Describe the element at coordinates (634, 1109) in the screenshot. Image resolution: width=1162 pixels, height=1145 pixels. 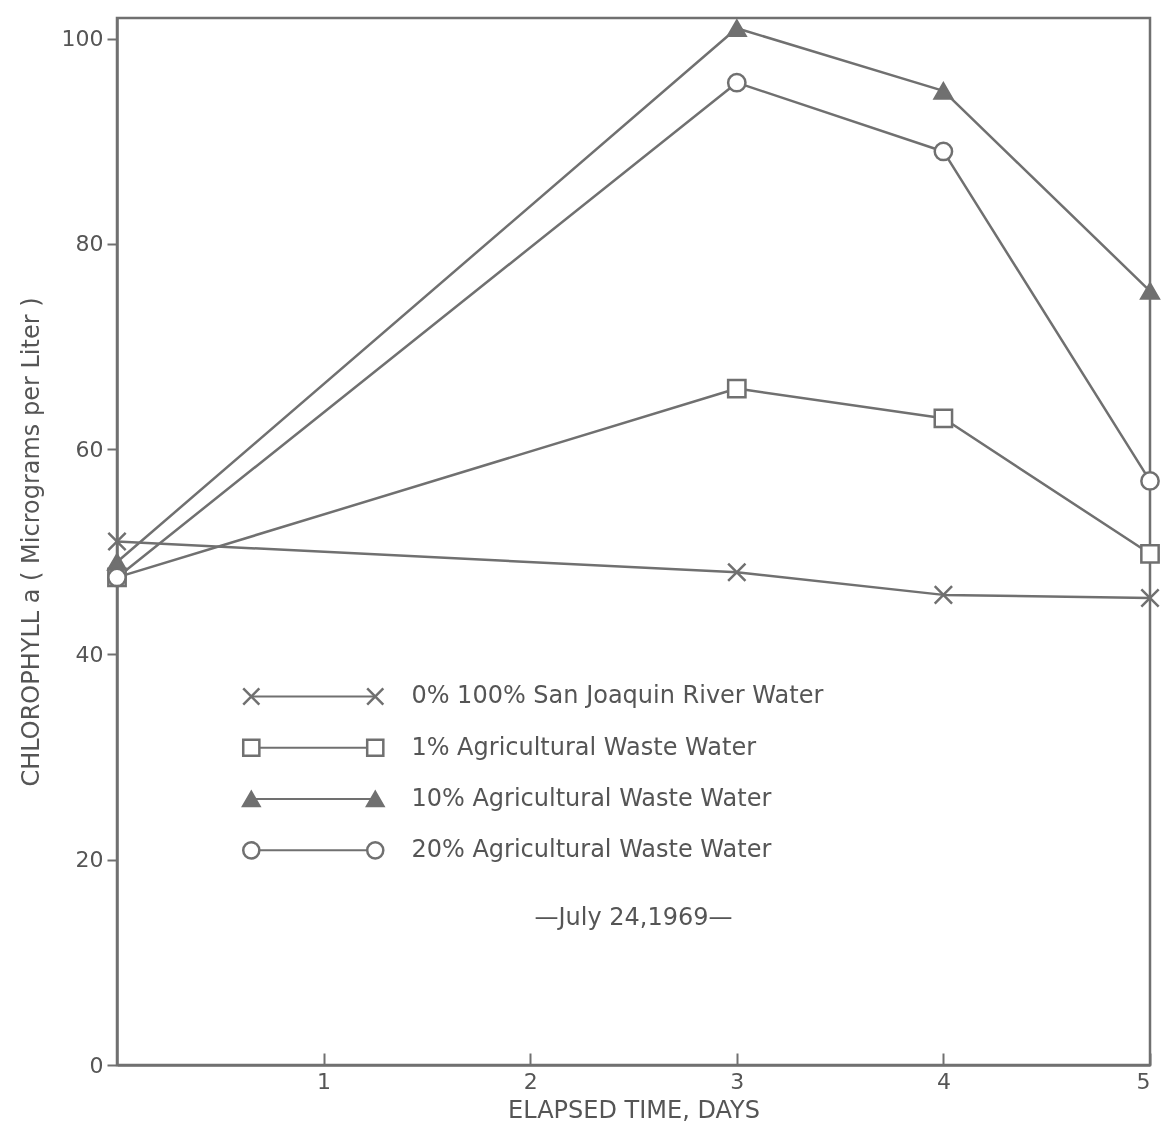
I see `x-axis-title: ELAPSED TIME, DAYS` at that location.